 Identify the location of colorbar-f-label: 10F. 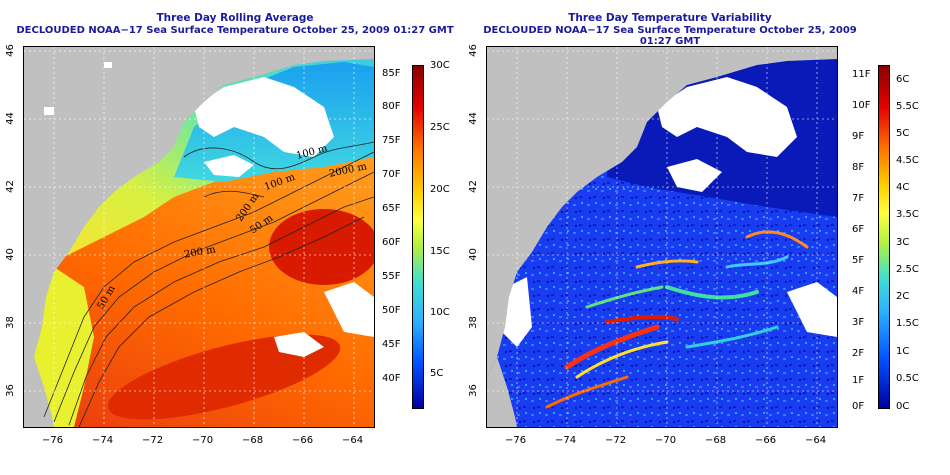
(861, 105).